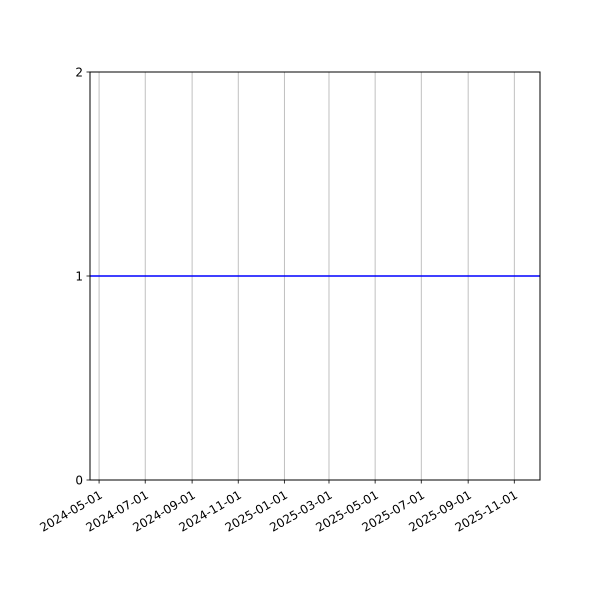 The height and width of the screenshot is (604, 600). Describe the element at coordinates (79, 277) in the screenshot. I see `y-tick-label: 1` at that location.